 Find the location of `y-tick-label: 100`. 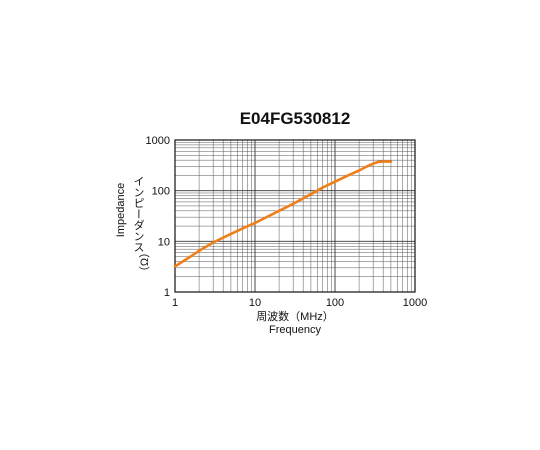

y-tick-label: 100 is located at coordinates (161, 192).